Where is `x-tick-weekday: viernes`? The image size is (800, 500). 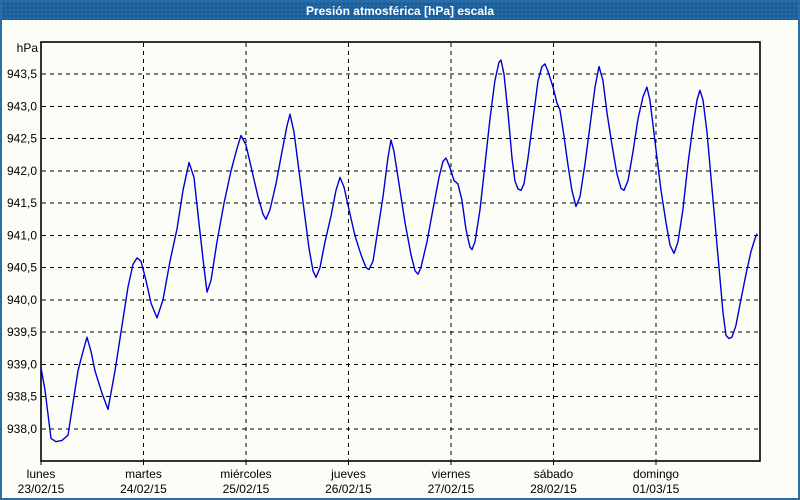 x-tick-weekday: viernes is located at coordinates (451, 474).